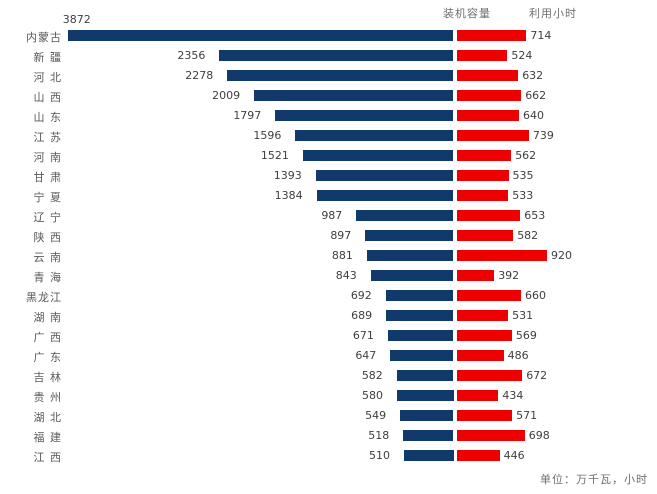  I want to click on hours-value-label: 653, so click(535, 215).